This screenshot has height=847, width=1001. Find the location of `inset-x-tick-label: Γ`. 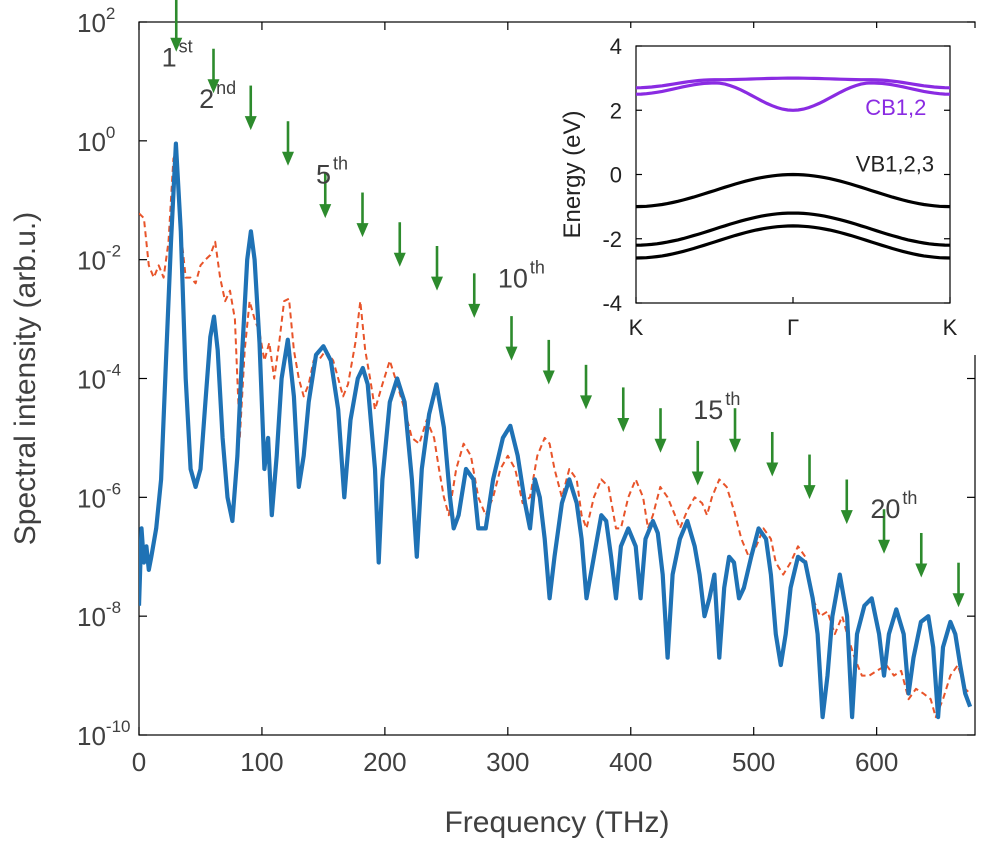

inset-x-tick-label: Γ is located at coordinates (793, 327).